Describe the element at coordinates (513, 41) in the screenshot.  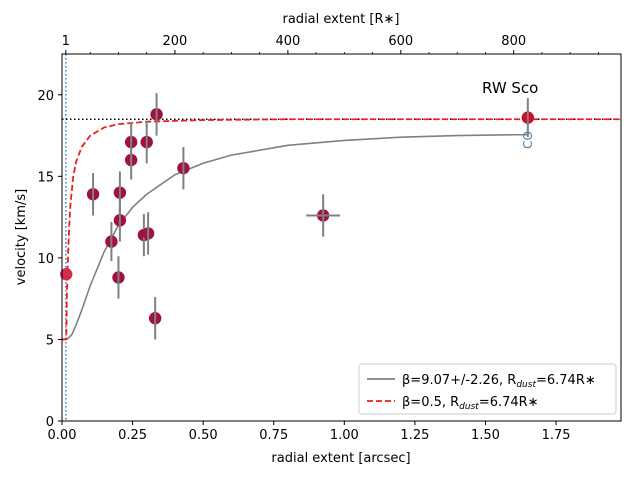
I see `top-x-tick-label: 800` at that location.